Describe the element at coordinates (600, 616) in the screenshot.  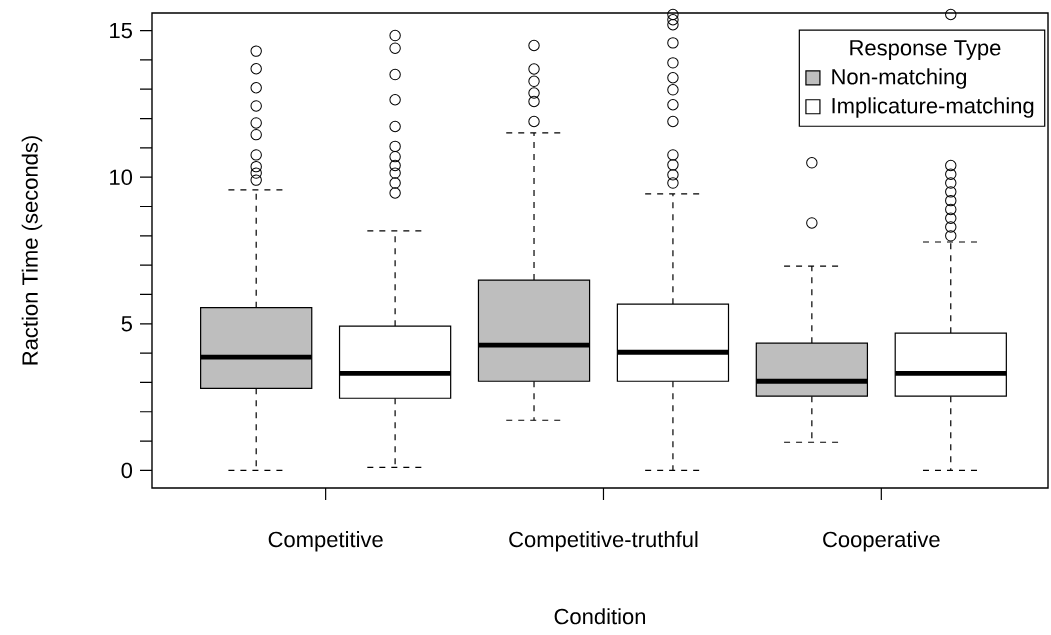
I see `x-axis-title: Condition` at that location.